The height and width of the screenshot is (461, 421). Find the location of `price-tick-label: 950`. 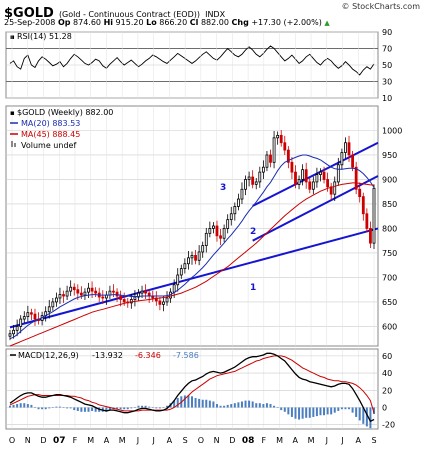

price-tick-label: 950 is located at coordinates (389, 155).